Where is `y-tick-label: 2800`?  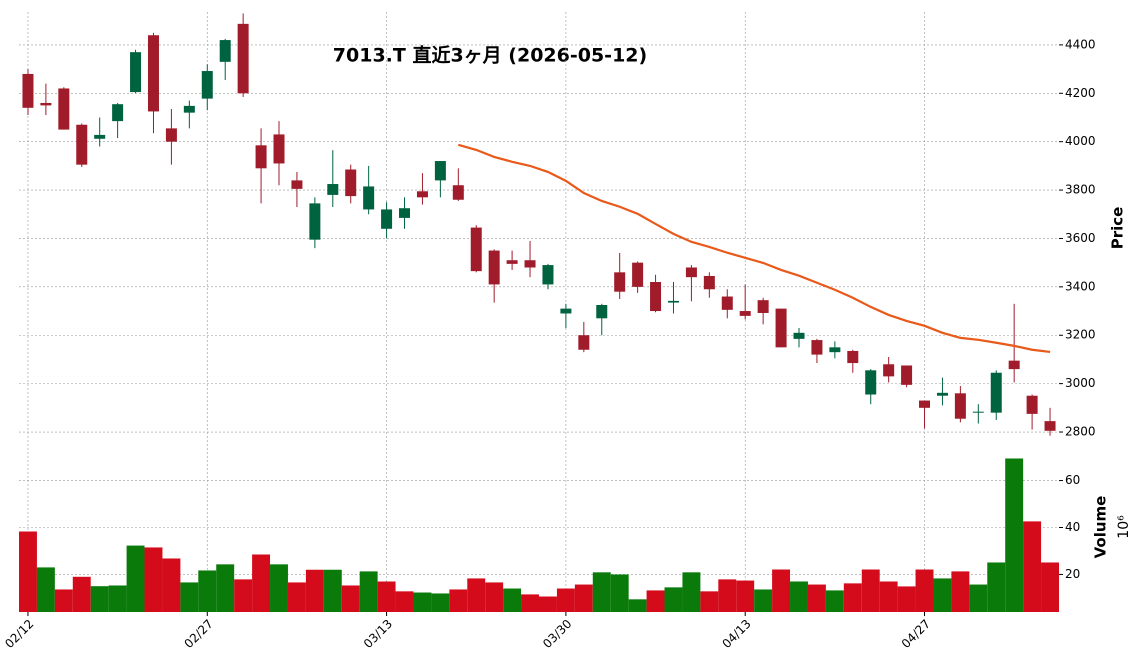
y-tick-label: 2800 is located at coordinates (1080, 432).